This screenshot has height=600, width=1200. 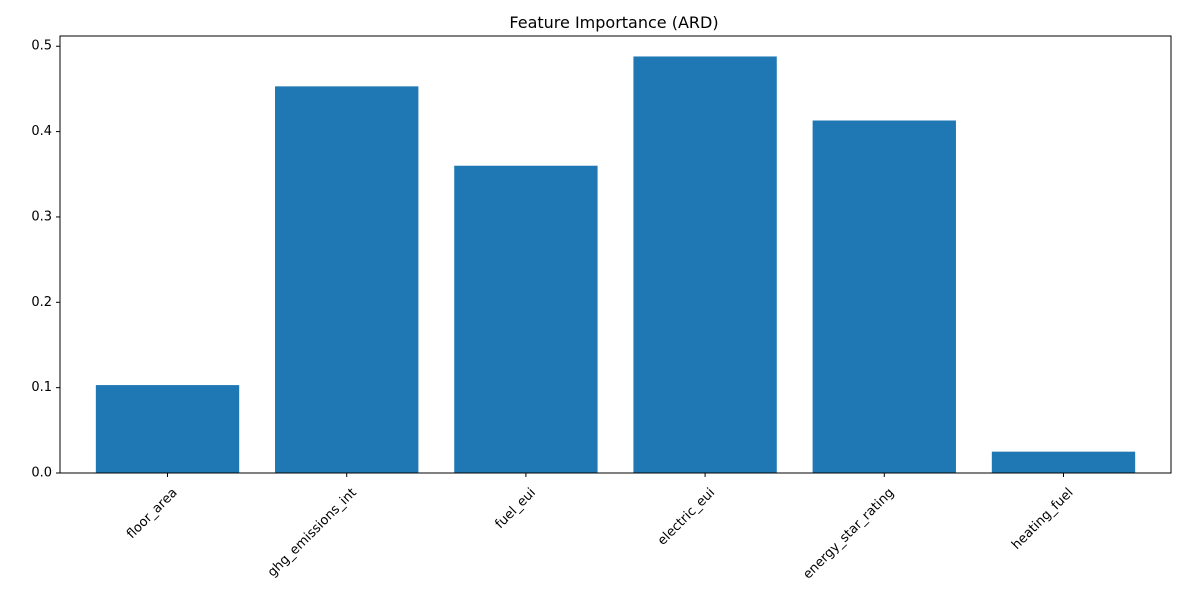 What do you see at coordinates (45, 260) in the screenshot?
I see `y-axis: 0.0 0.1 0.2 0.3 0.4 0.5` at bounding box center [45, 260].